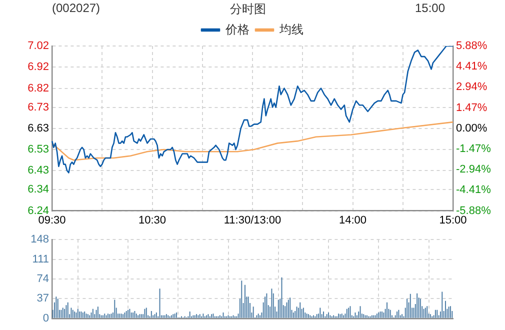  Describe the element at coordinates (39, 240) in the screenshot. I see `y-tick-label: 148` at that location.